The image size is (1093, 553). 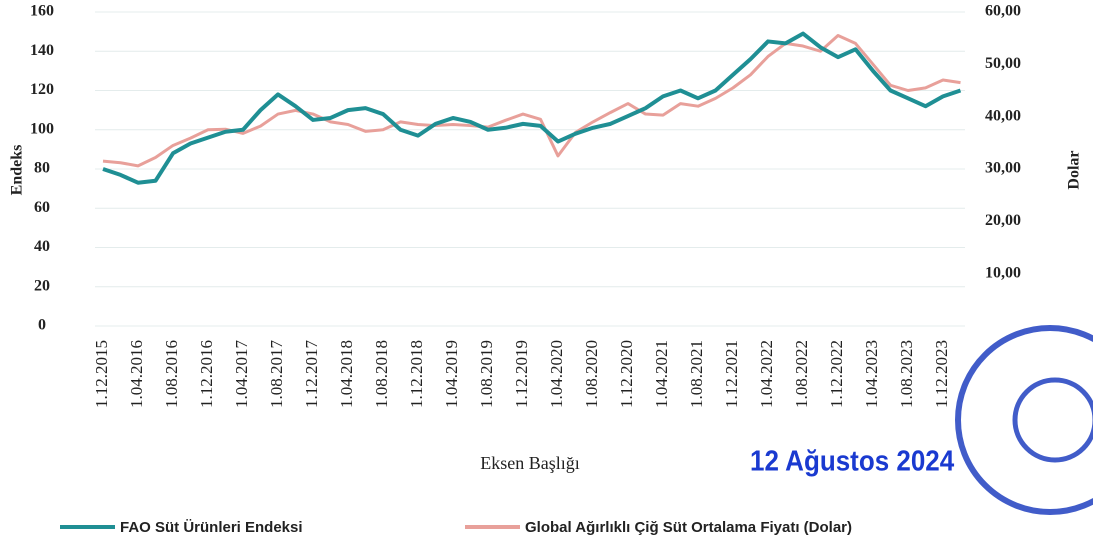 What do you see at coordinates (1003, 11) in the screenshot?
I see `y2-tick-label: 60,00` at bounding box center [1003, 11].